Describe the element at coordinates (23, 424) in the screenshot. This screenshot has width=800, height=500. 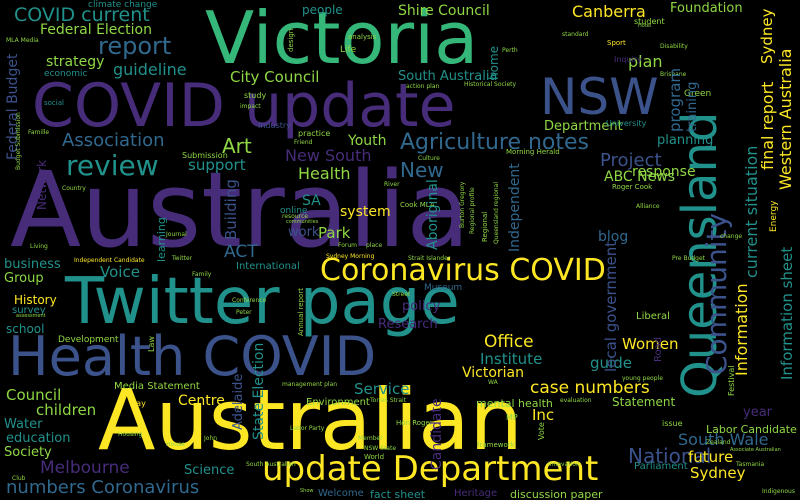
I see `word-water: Water` at that location.